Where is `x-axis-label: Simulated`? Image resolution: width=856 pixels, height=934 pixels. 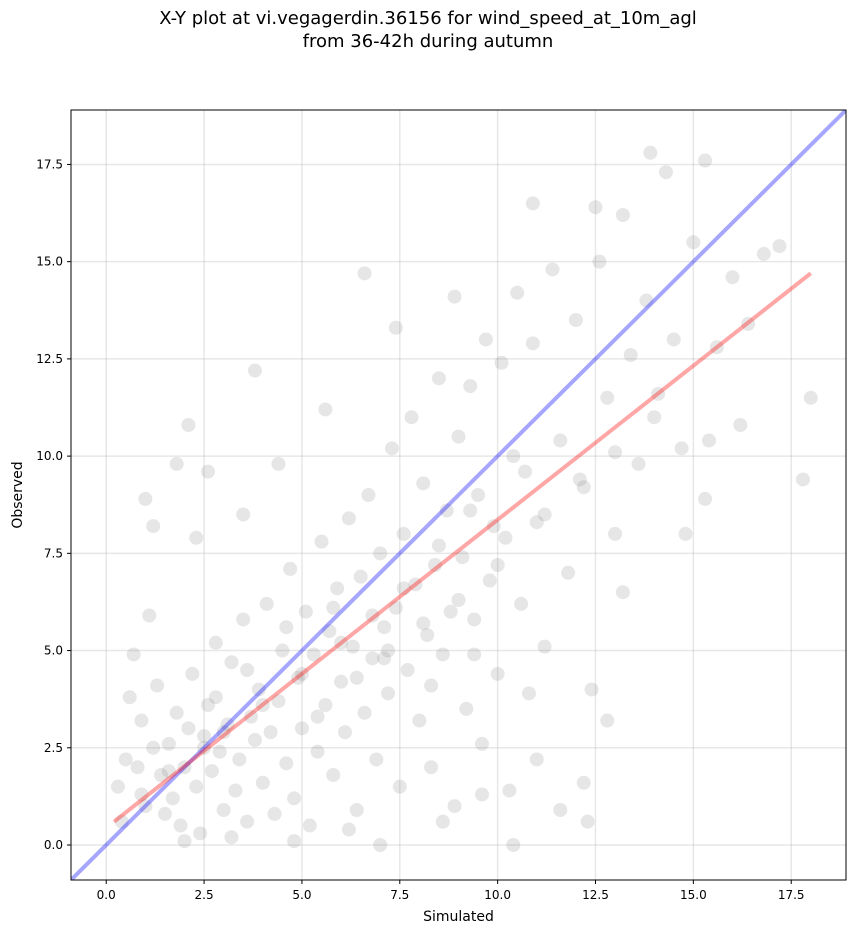 x-axis-label: Simulated is located at coordinates (458, 917).